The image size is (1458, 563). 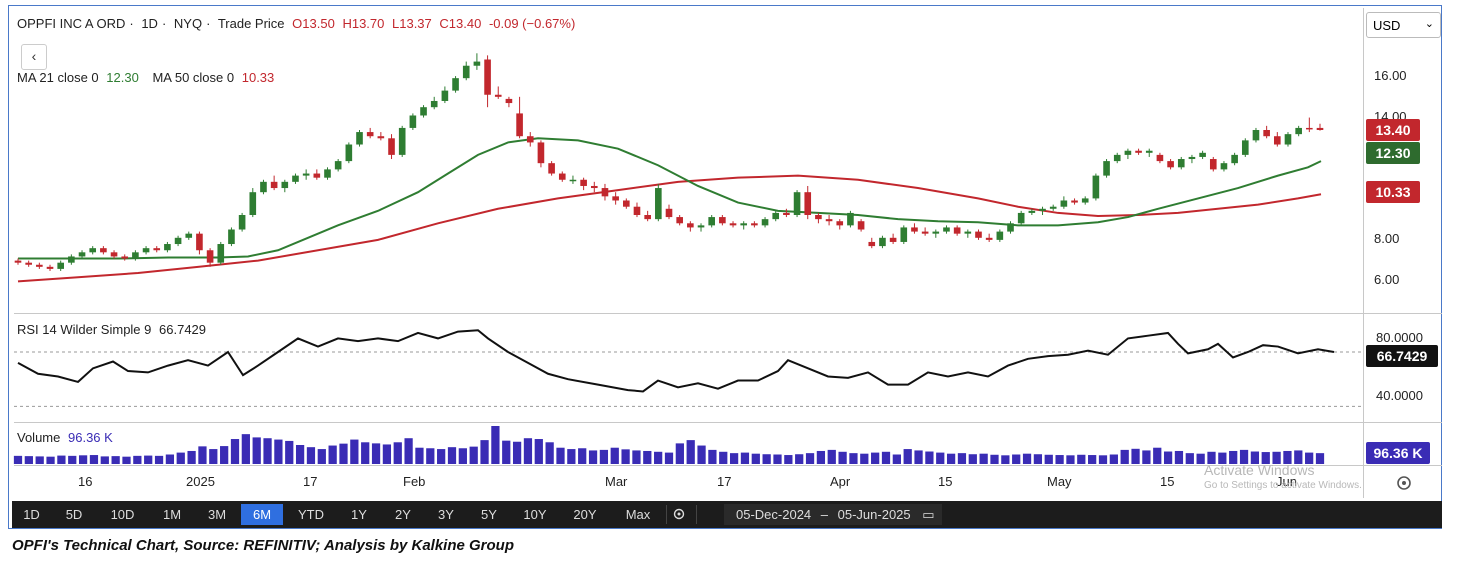 I want to click on calendar-icon: ▭, so click(x=928, y=514).